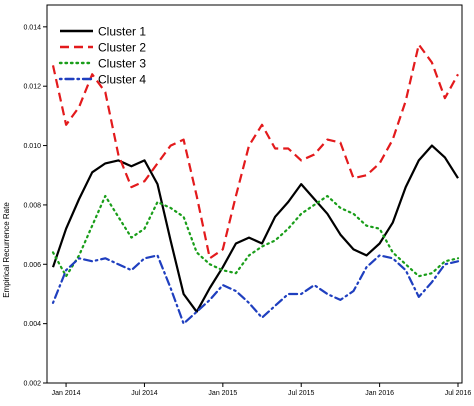 The image size is (474, 406). Describe the element at coordinates (32, 324) in the screenshot. I see `y-tick-label: 0.004` at that location.